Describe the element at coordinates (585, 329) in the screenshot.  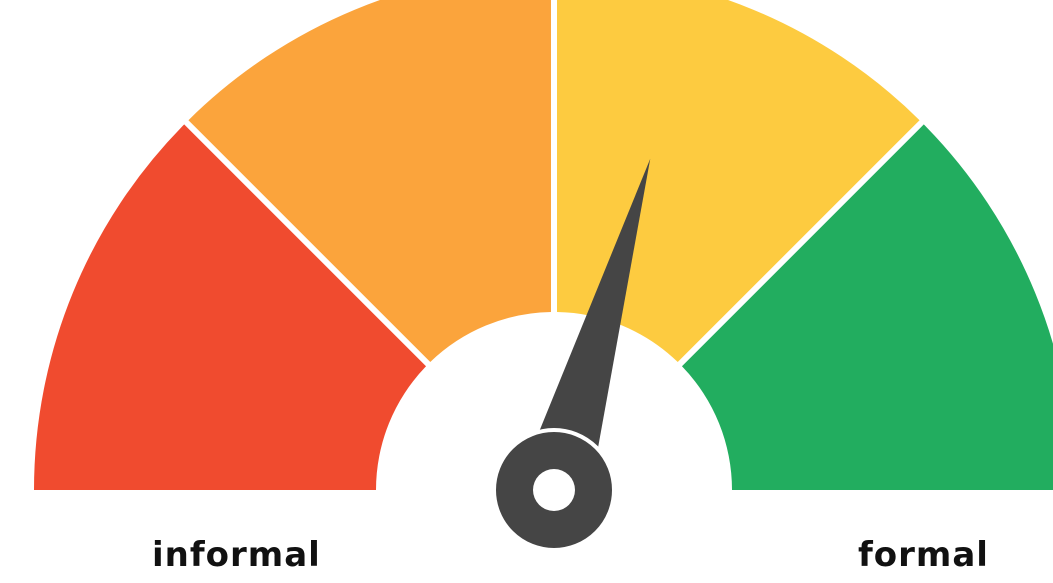
I see `needle-pointer` at that location.